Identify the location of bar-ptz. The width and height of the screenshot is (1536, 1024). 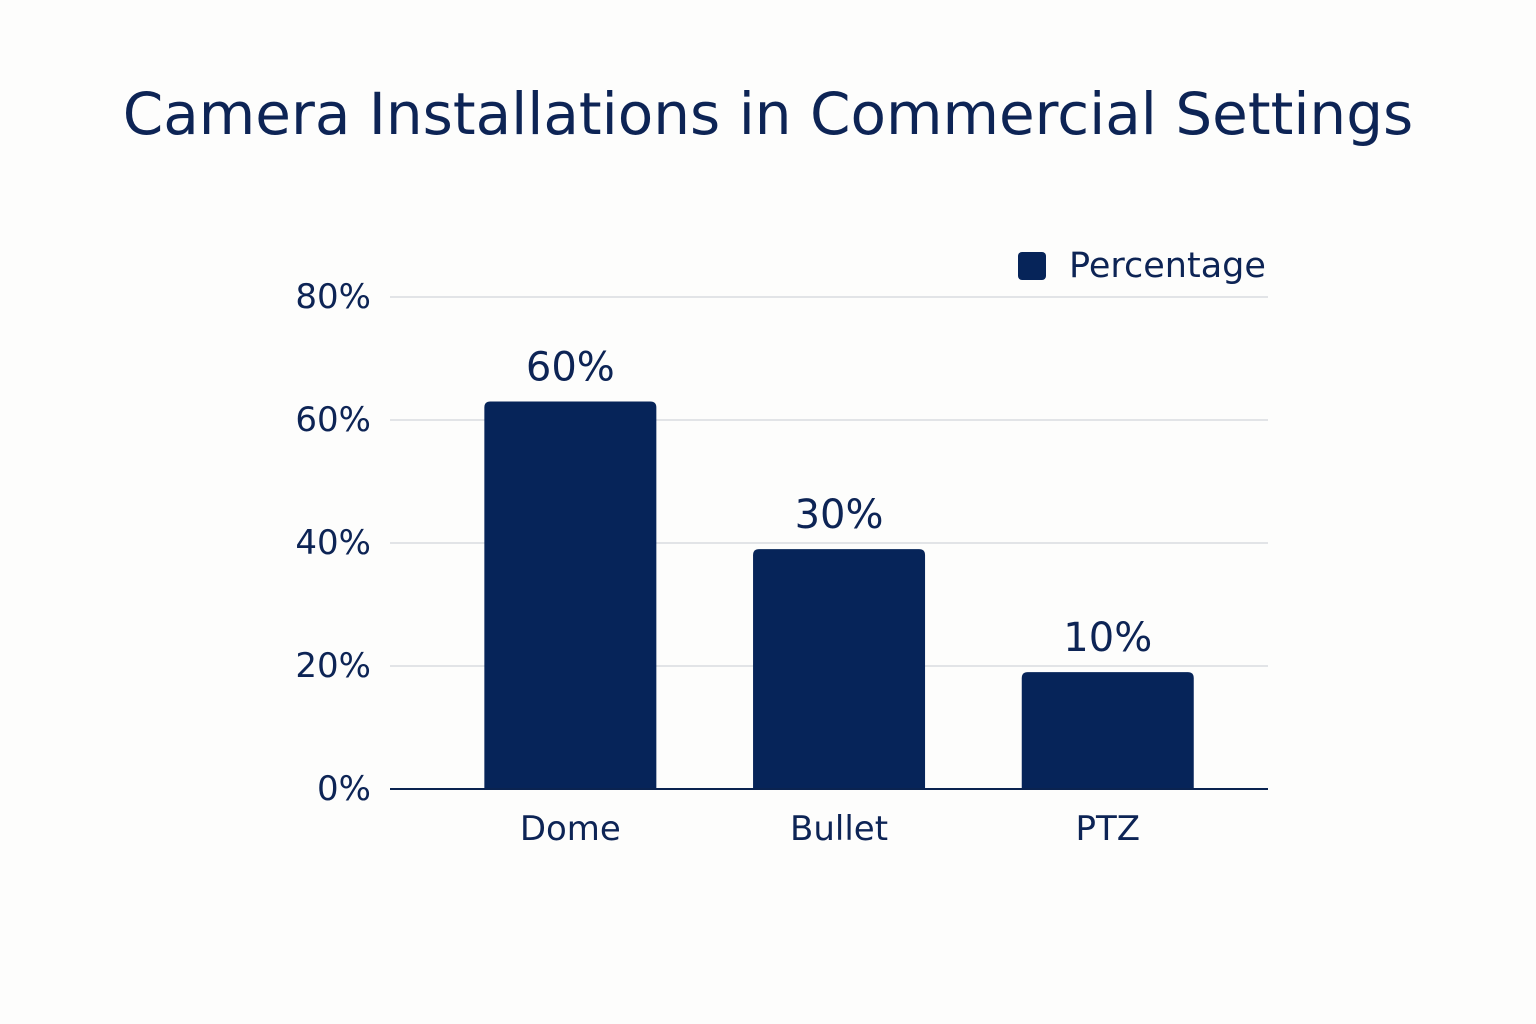
(1107, 730).